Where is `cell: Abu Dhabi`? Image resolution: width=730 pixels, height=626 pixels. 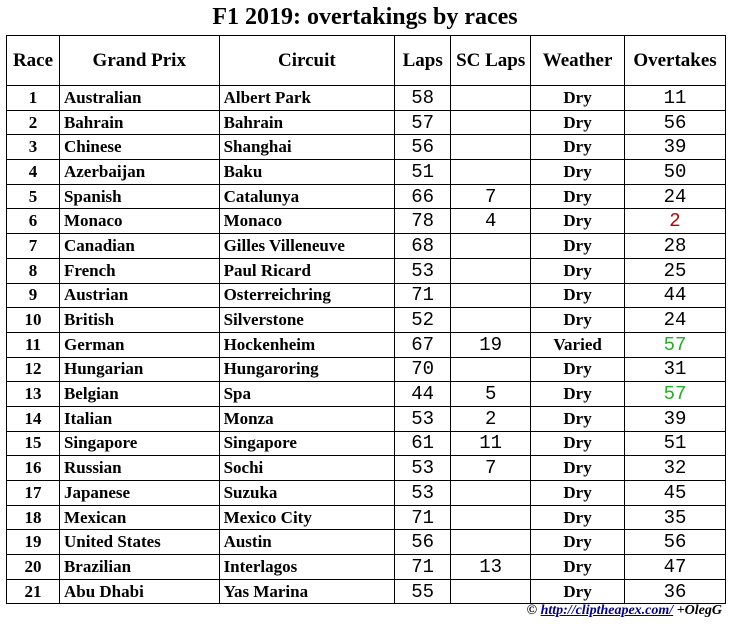 cell: Abu Dhabi is located at coordinates (139, 591).